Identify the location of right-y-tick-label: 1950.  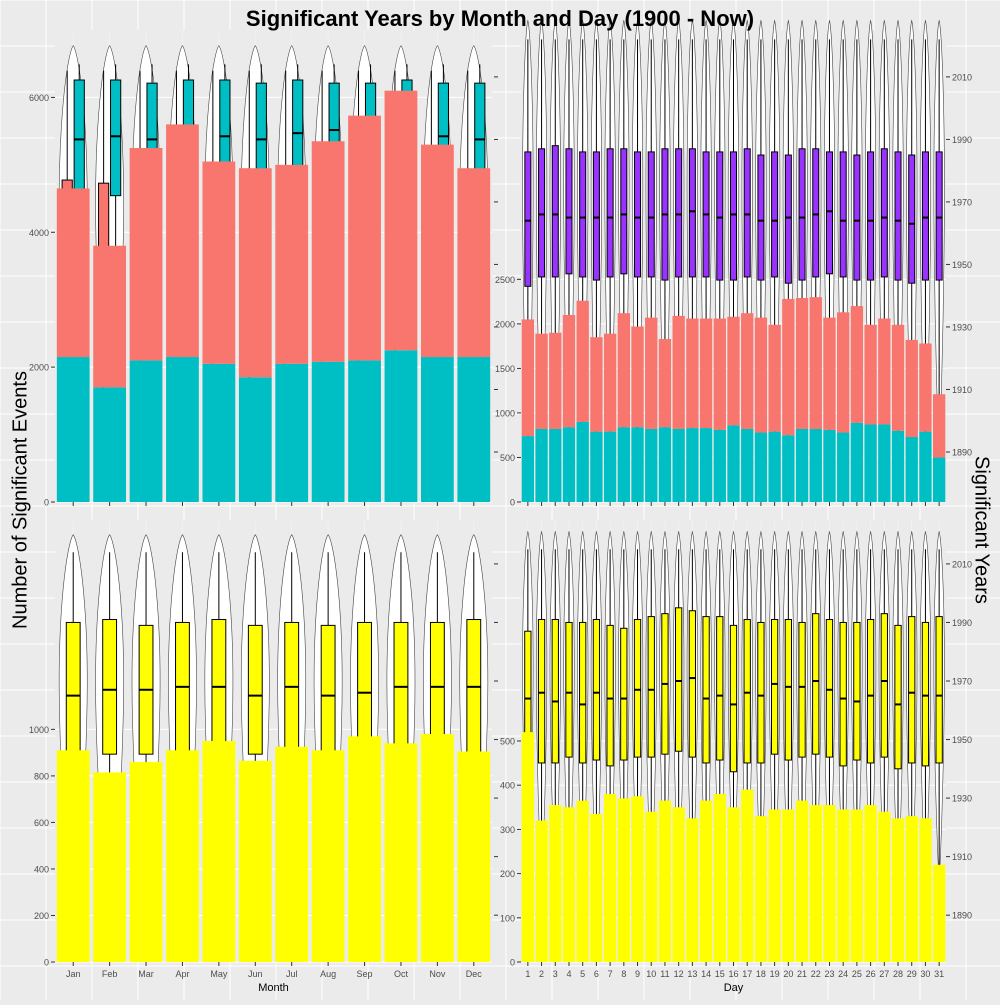
(962, 740).